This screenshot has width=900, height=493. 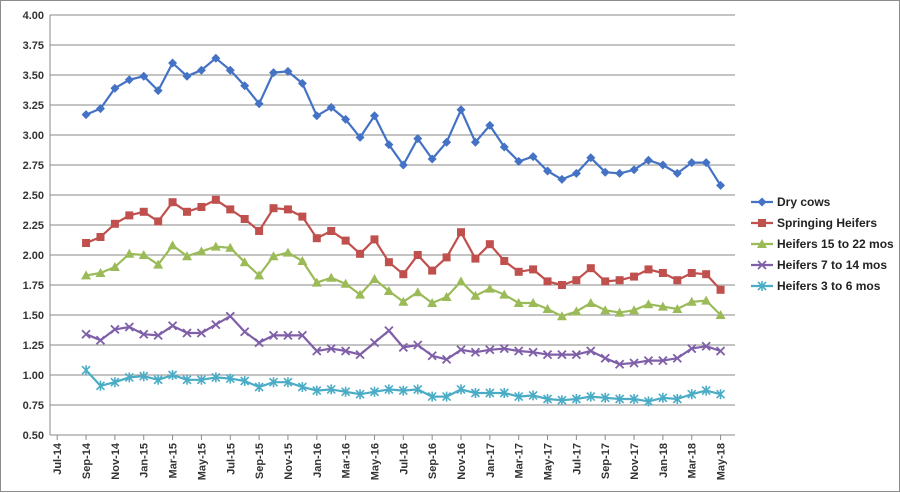 I want to click on x-tick-label: Mar-18, so click(x=693, y=460).